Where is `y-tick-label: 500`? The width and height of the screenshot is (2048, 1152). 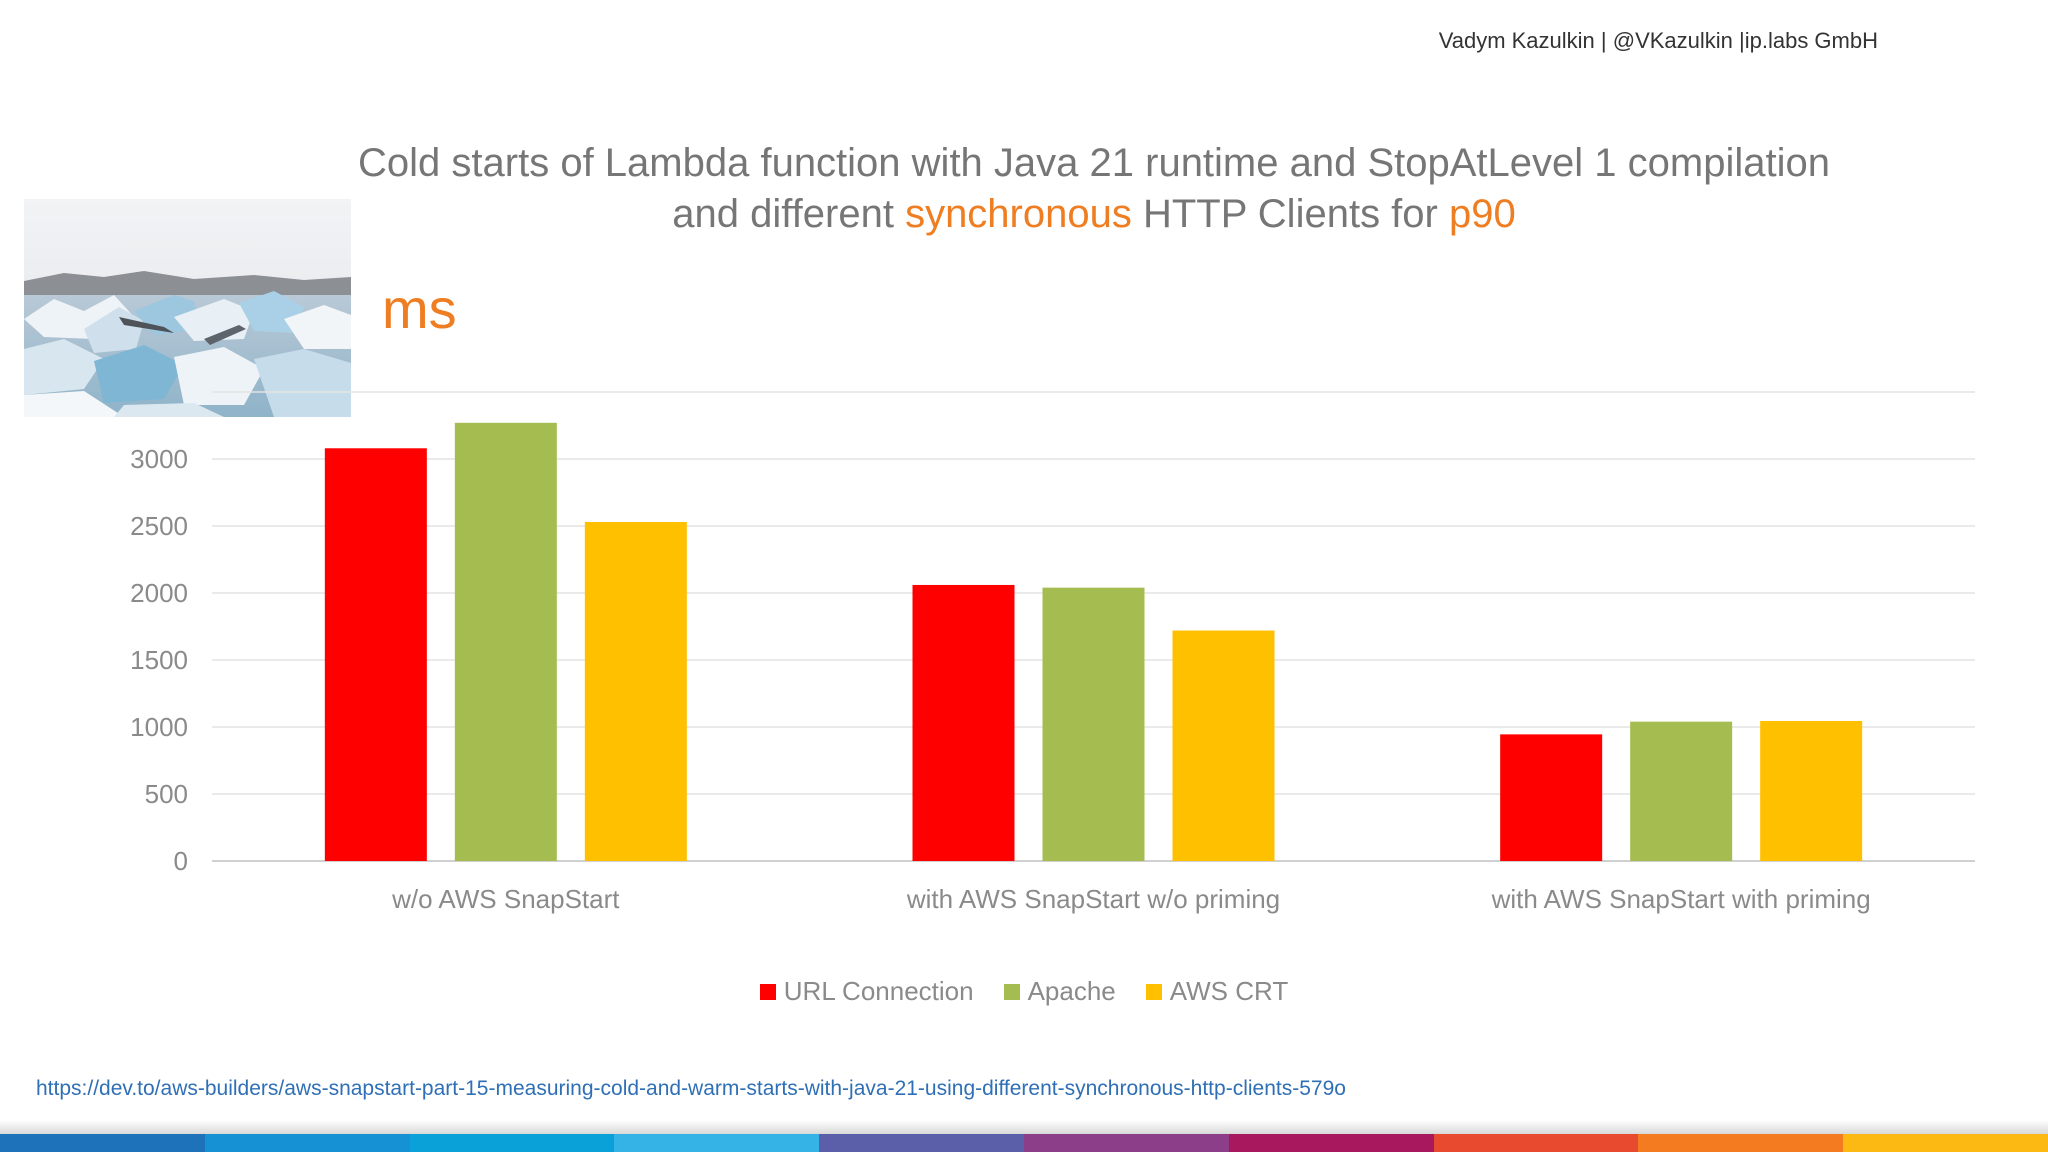 y-tick-label: 500 is located at coordinates (166, 794).